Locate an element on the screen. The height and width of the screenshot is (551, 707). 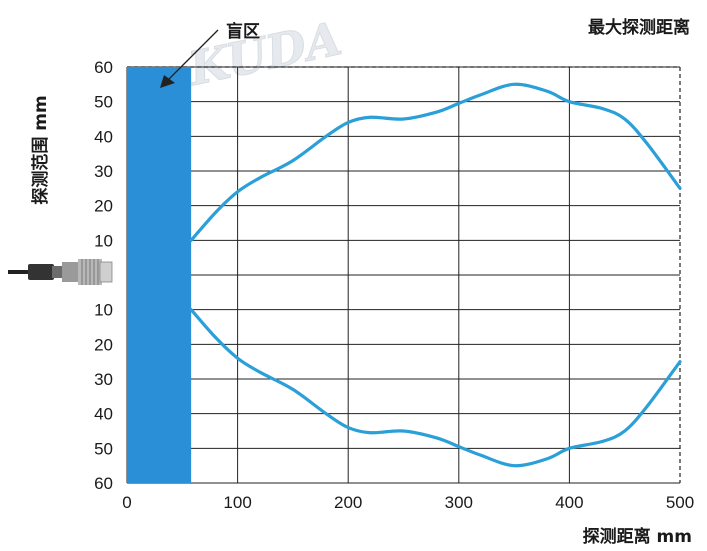
x-tick-label: 100 is located at coordinates (237, 502).